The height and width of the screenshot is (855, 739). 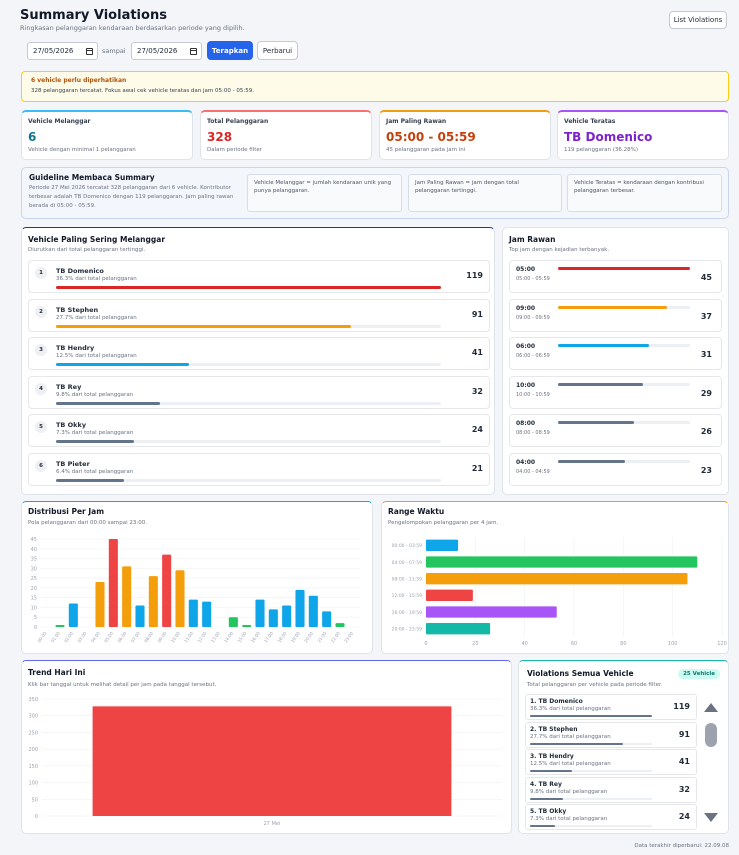 I want to click on vehicle-share: 9.8% dari total pelanggaran, so click(x=569, y=791).